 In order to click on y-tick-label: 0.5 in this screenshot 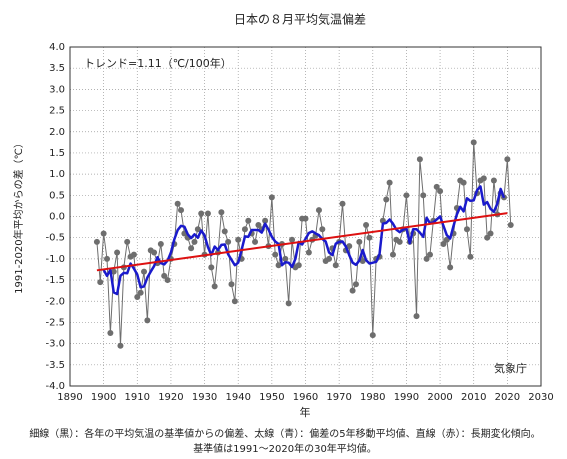, I will do `click(57, 195)`.